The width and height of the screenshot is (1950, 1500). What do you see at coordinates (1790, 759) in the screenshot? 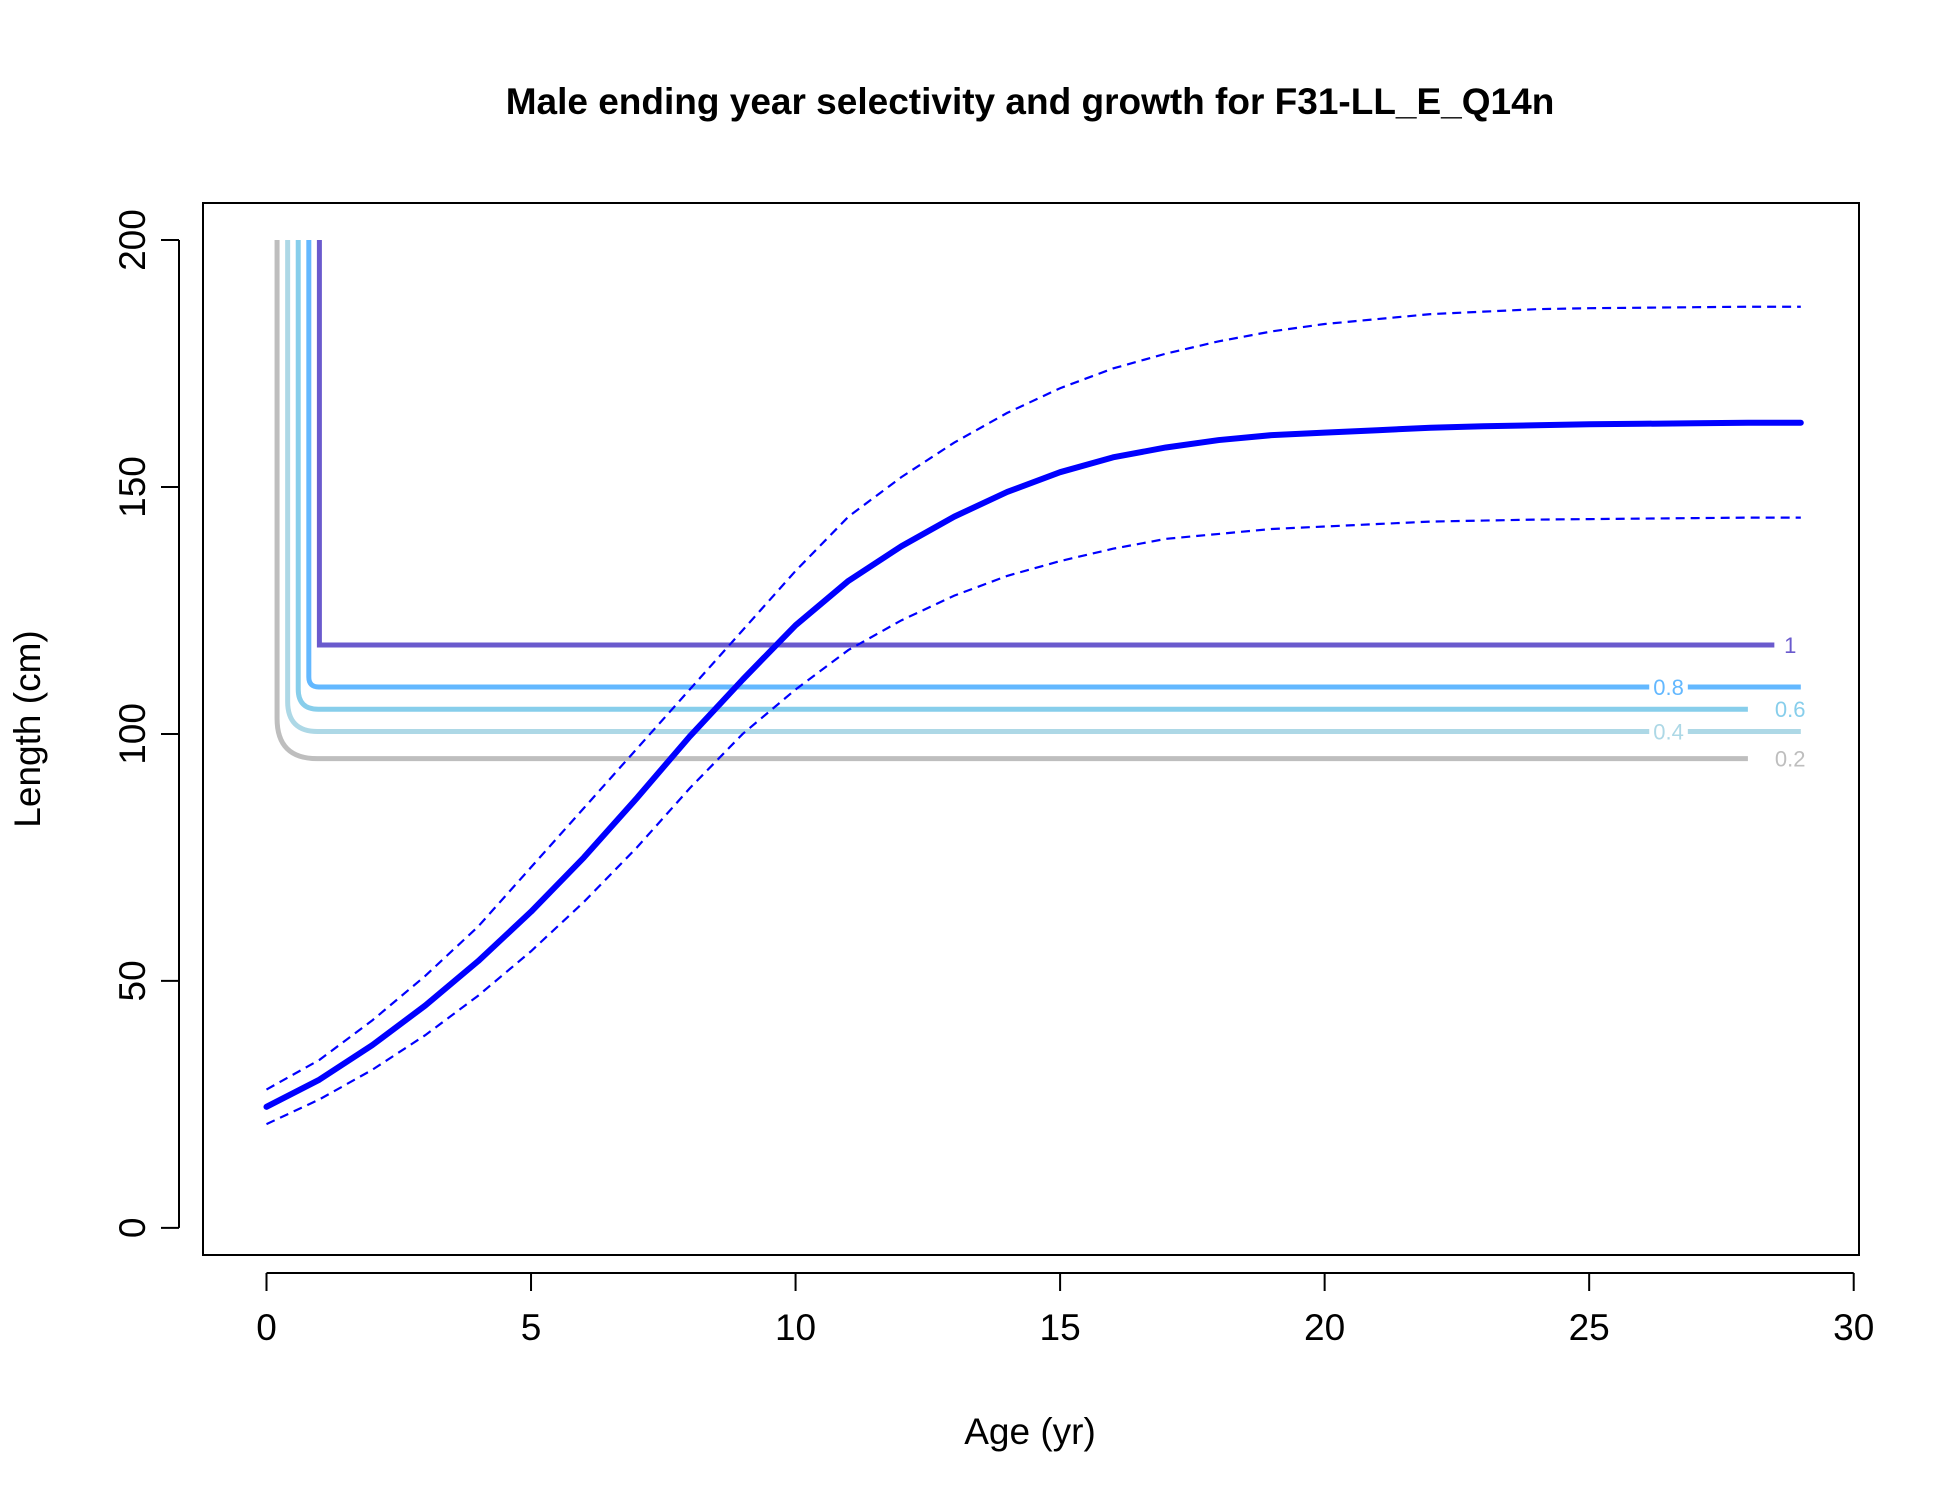
I see `contour-label: 0.2` at bounding box center [1790, 759].